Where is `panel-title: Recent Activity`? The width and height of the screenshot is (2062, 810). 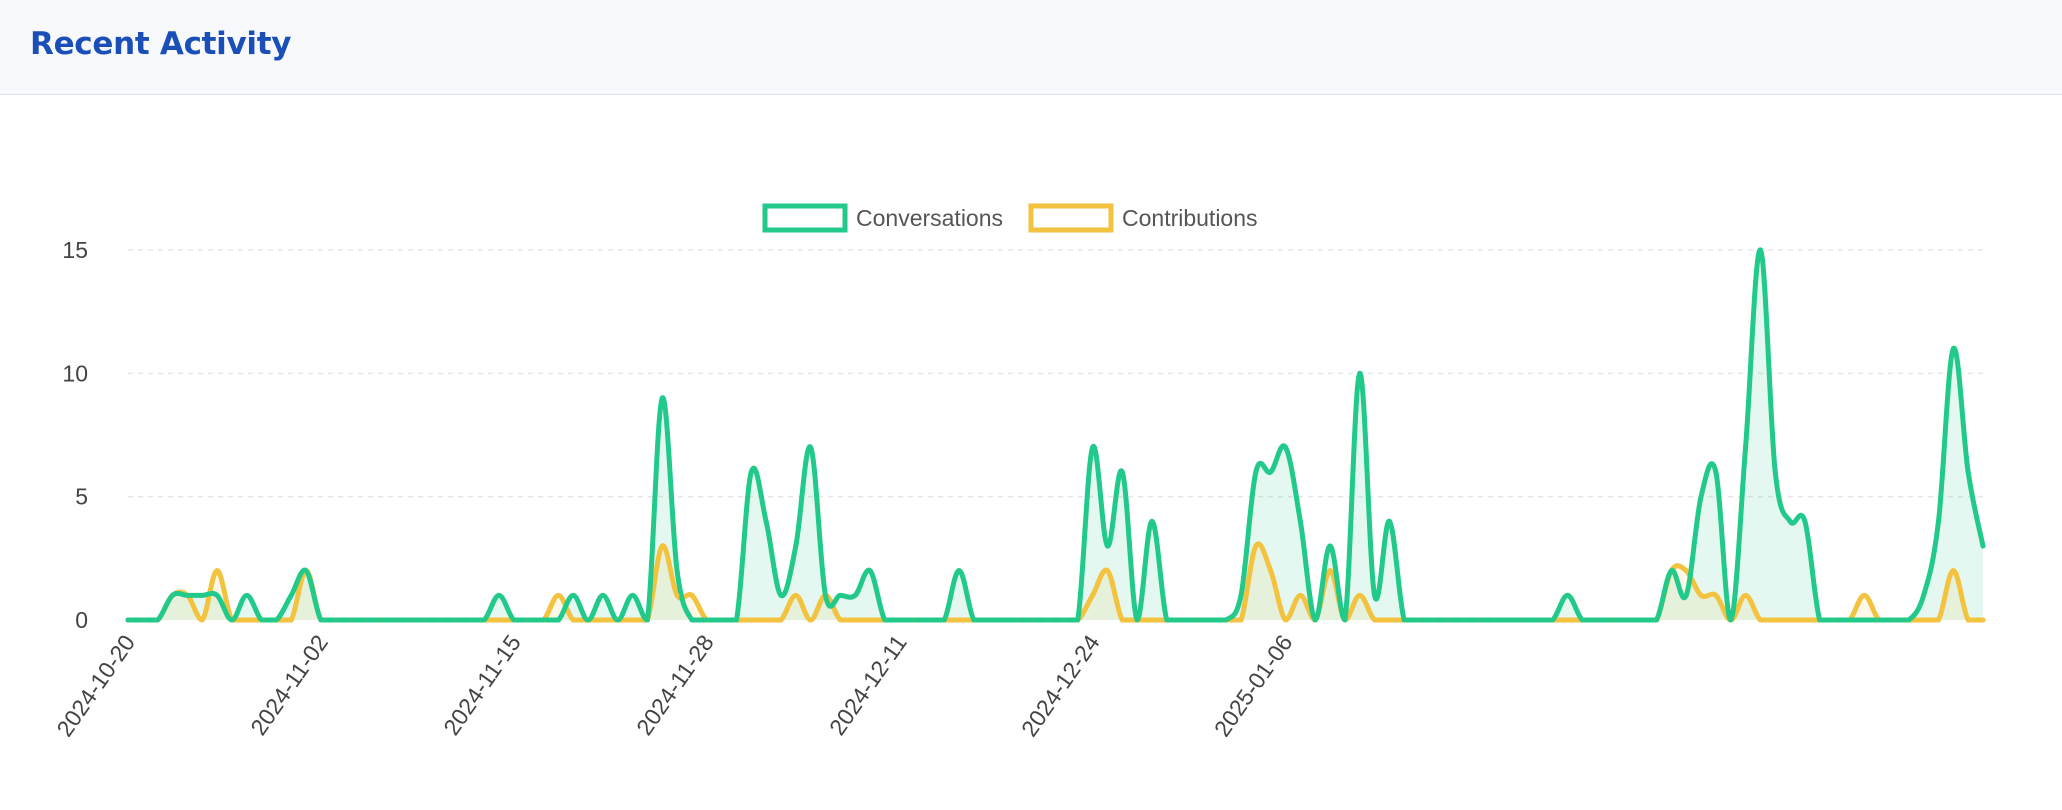
panel-title: Recent Activity is located at coordinates (161, 44).